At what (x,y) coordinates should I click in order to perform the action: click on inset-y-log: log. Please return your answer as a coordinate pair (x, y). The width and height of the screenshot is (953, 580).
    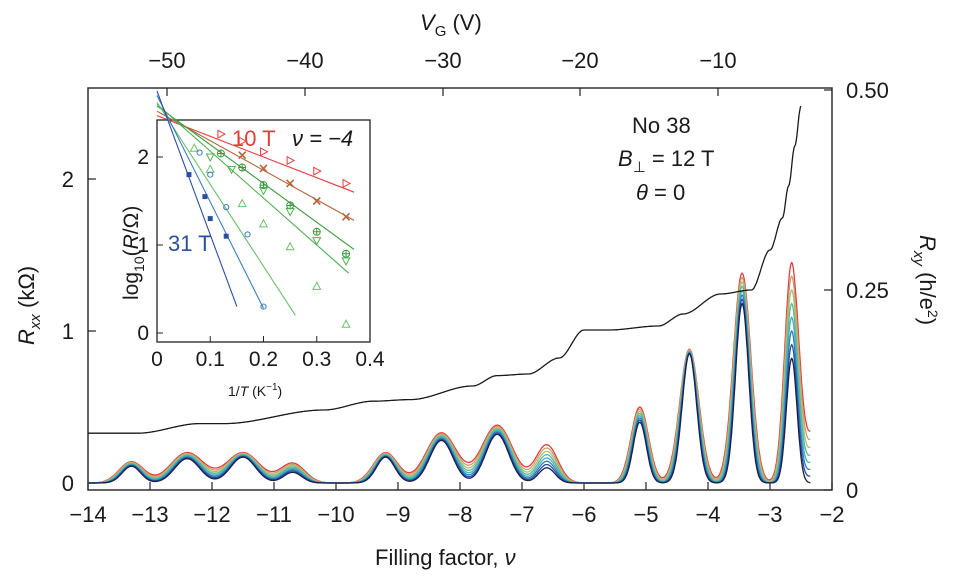
    Looking at the image, I should click on (131, 286).